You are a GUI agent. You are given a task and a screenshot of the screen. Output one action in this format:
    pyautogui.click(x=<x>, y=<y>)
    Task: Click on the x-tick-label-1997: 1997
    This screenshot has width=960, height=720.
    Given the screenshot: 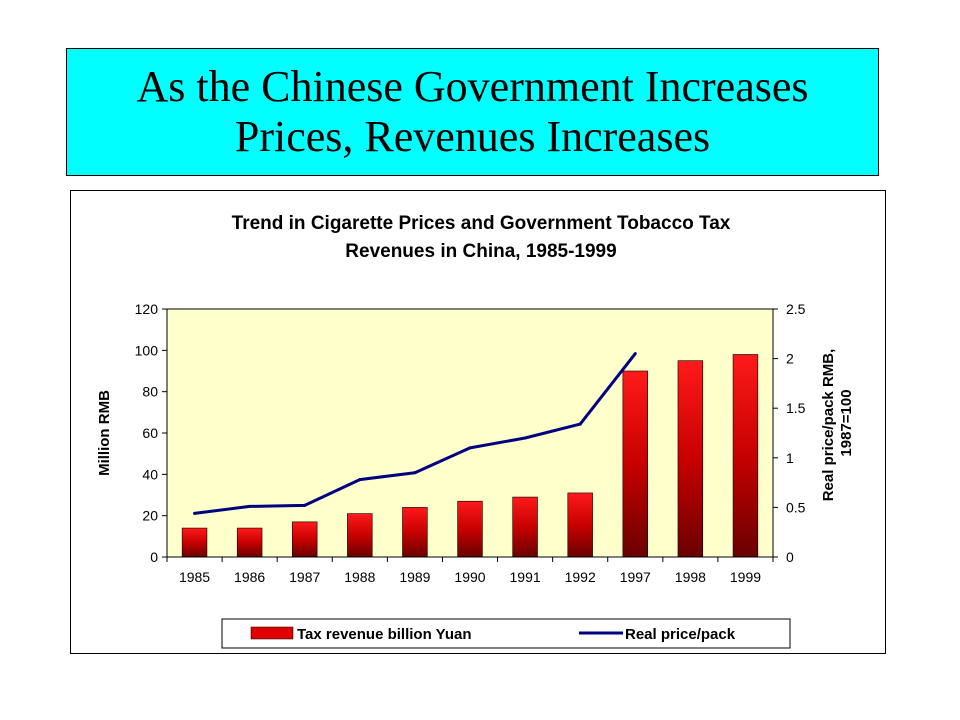 What is the action you would take?
    pyautogui.click(x=635, y=577)
    